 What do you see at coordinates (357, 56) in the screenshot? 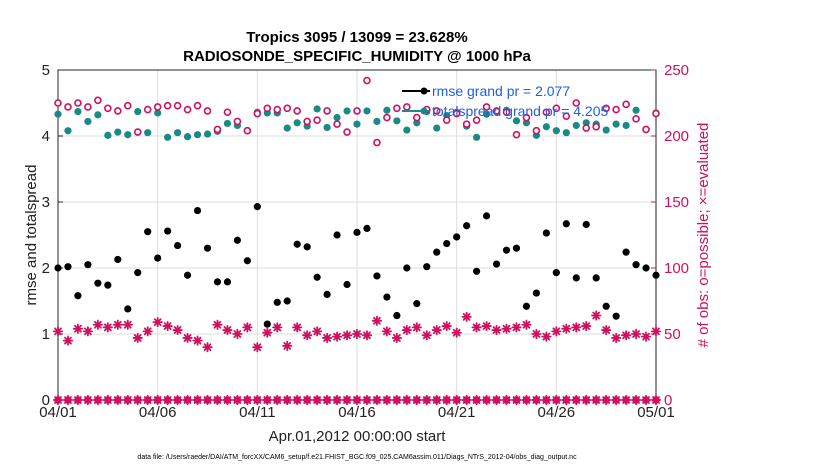
I see `chart-title-line-2: RADIOSONDE_SPECIFIC_HUMIDITY @ 1000 hPa` at bounding box center [357, 56].